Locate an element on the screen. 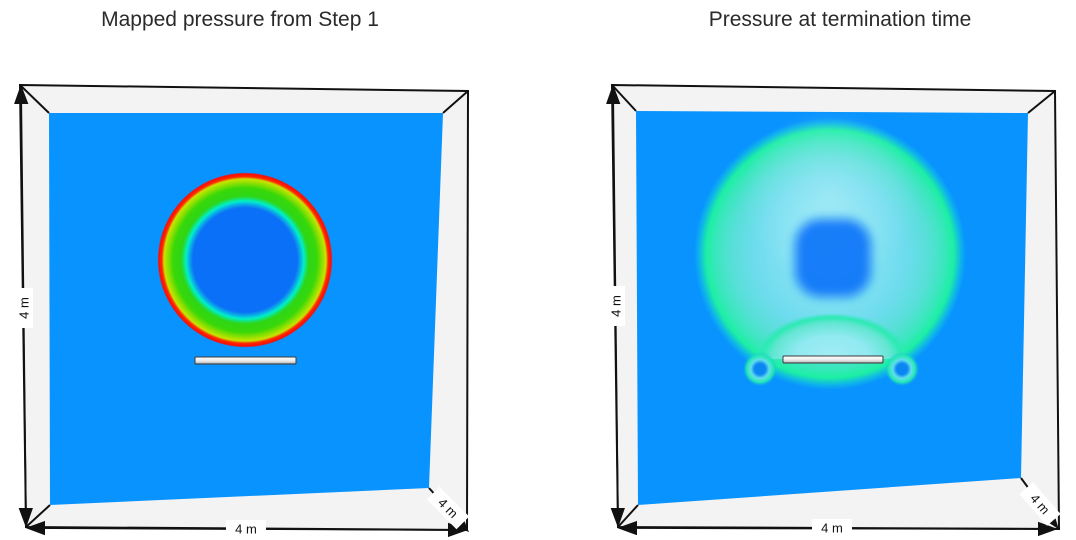 Image resolution: width=1076 pixels, height=540 pixels. right-panel-title: Pressure at termination time is located at coordinates (840, 19).